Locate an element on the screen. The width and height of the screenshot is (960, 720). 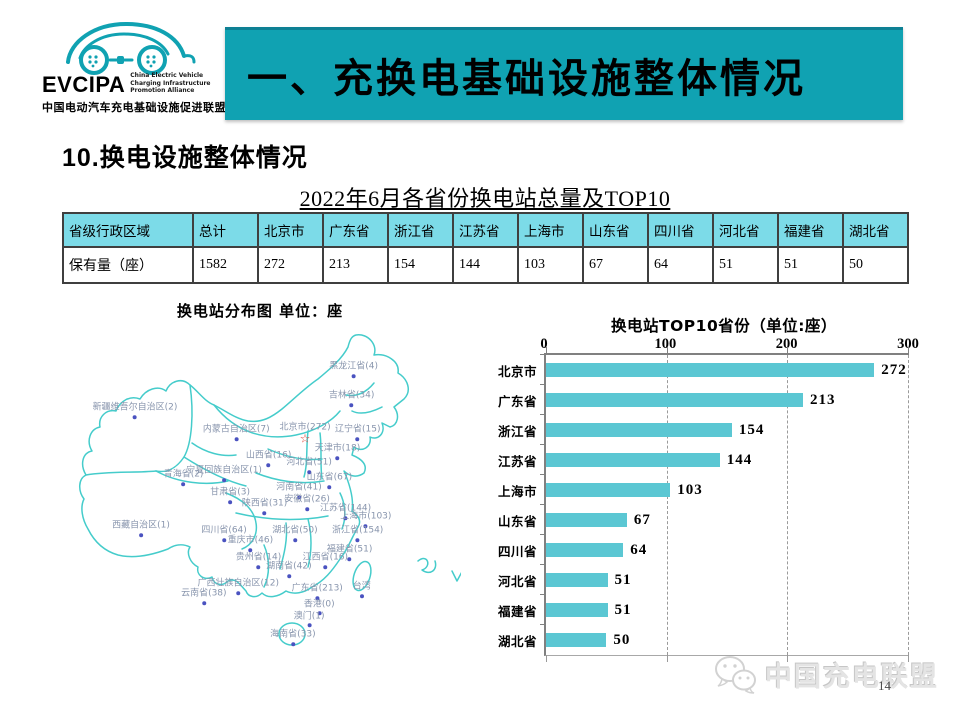
table-cell: 154 is located at coordinates (420, 265).